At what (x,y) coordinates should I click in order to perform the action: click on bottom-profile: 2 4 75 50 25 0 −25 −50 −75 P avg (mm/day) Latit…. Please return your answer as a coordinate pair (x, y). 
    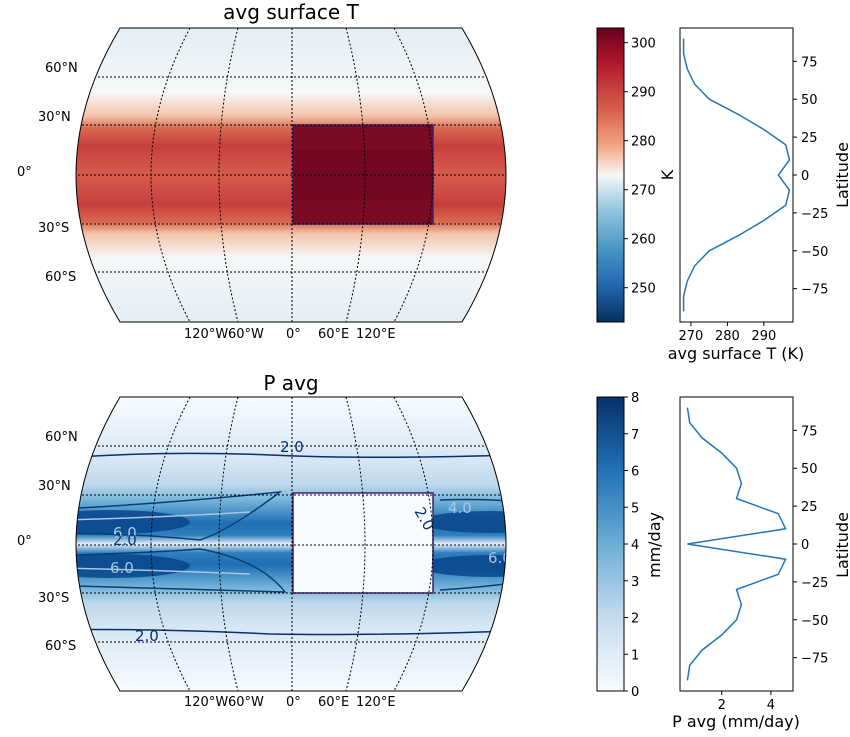
    Looking at the image, I should click on (761, 563).